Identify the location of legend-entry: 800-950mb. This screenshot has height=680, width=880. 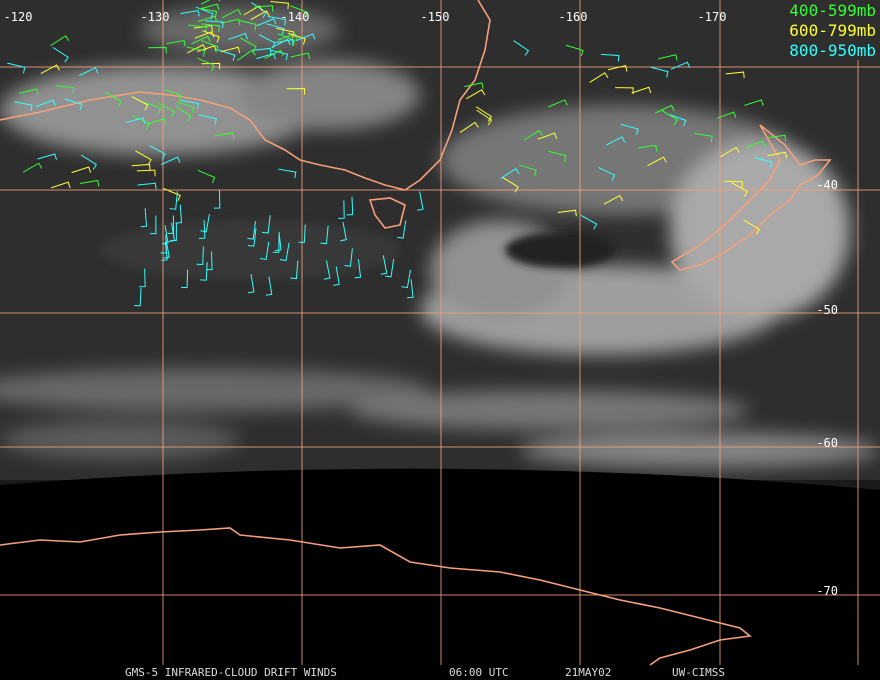
(832, 50).